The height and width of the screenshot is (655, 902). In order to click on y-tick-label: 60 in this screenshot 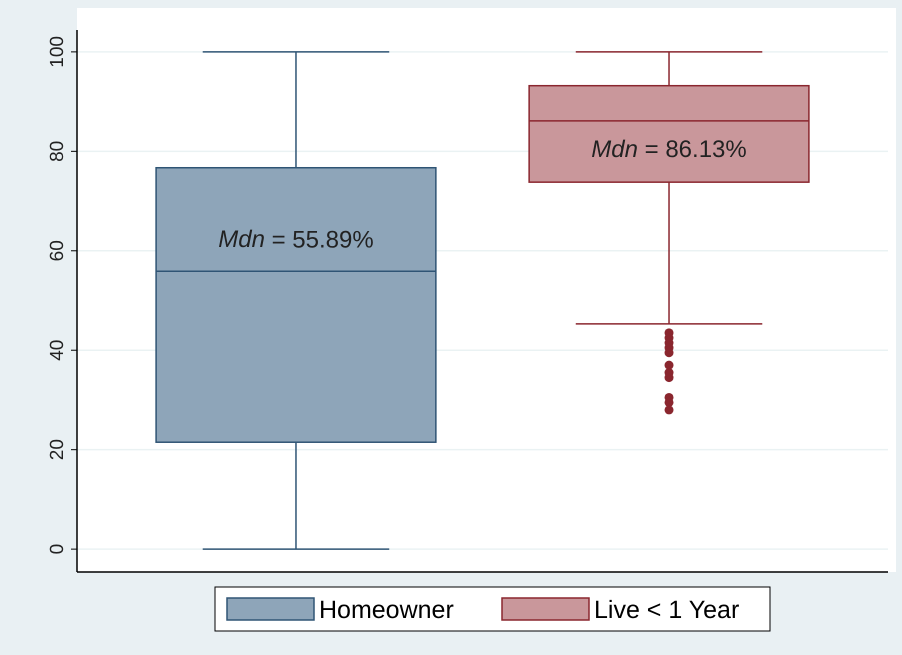, I will do `click(57, 251)`.